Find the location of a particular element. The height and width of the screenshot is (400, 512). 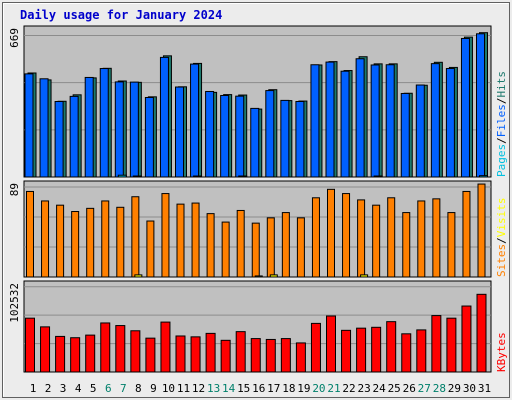

day-label-16: 16 is located at coordinates (258, 388).